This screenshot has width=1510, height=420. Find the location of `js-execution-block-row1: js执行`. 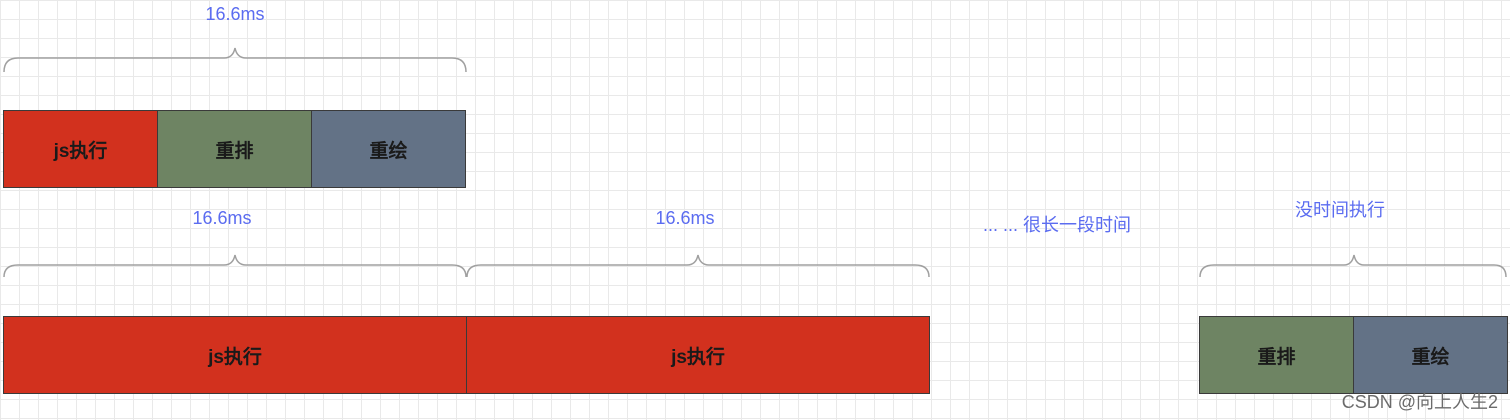

js-execution-block-row1: js执行 is located at coordinates (80, 149).